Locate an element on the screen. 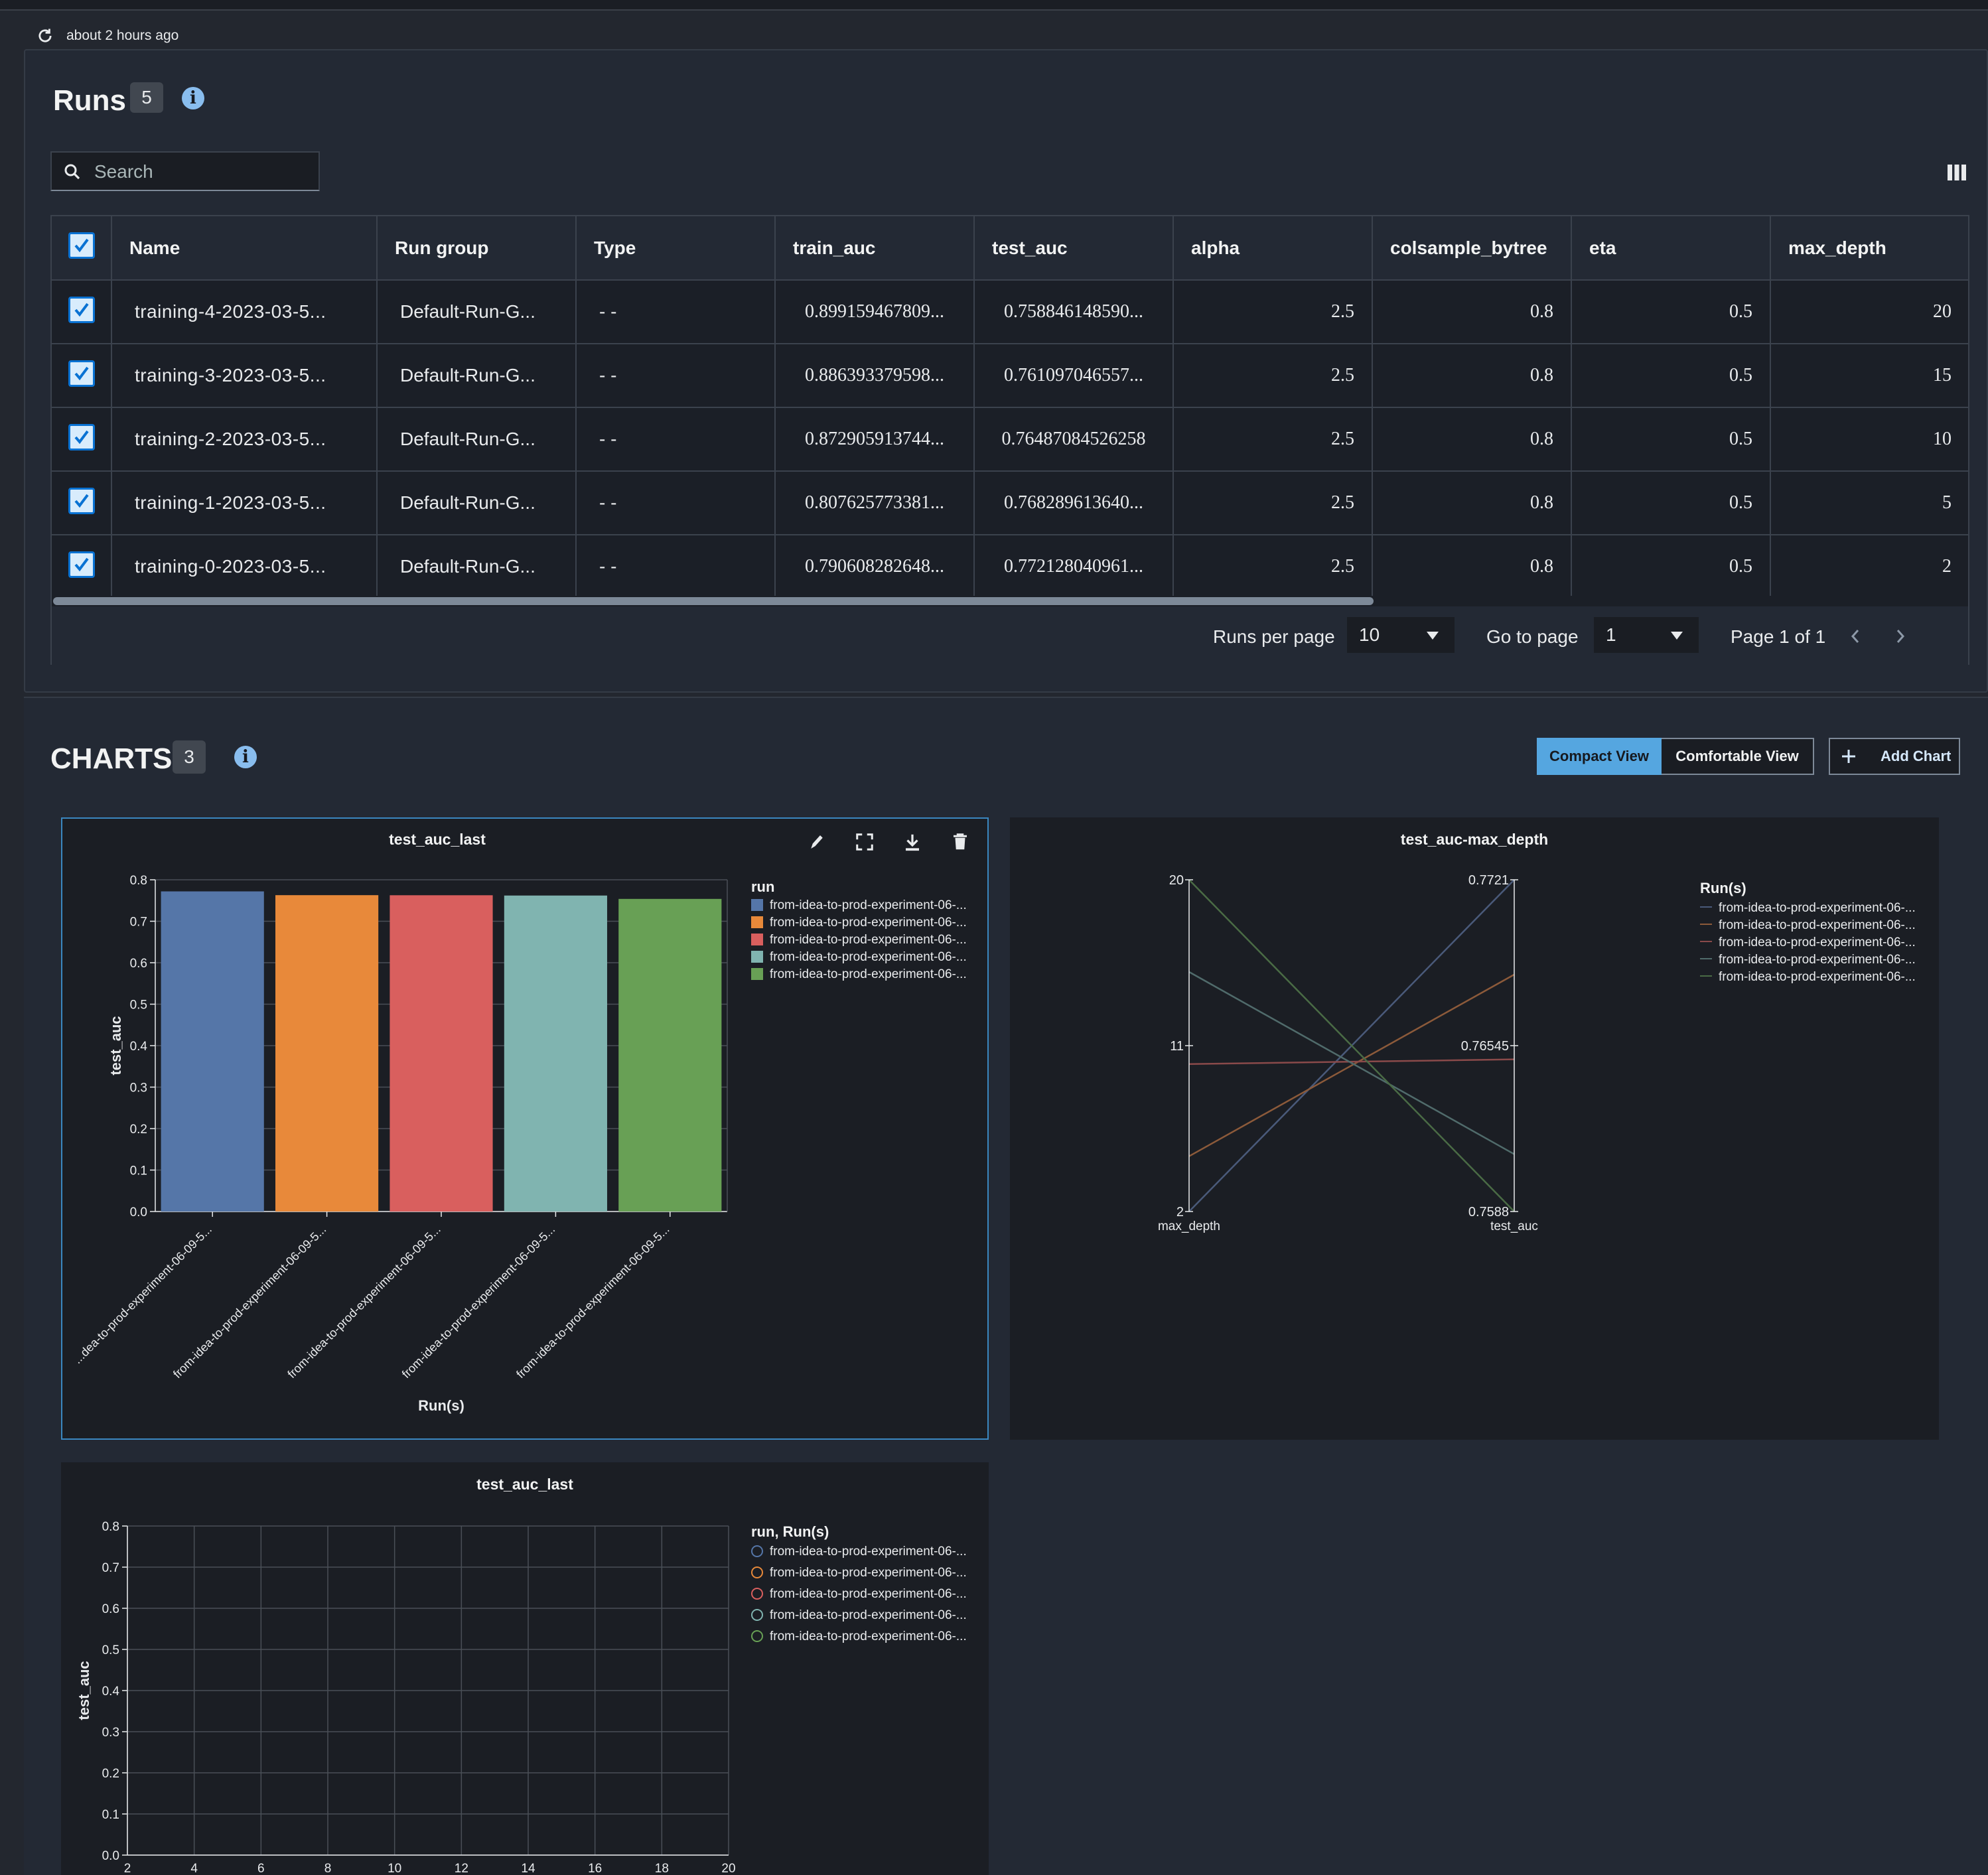 The image size is (1988, 1875). scatter-chart-card is located at coordinates (525, 1669).